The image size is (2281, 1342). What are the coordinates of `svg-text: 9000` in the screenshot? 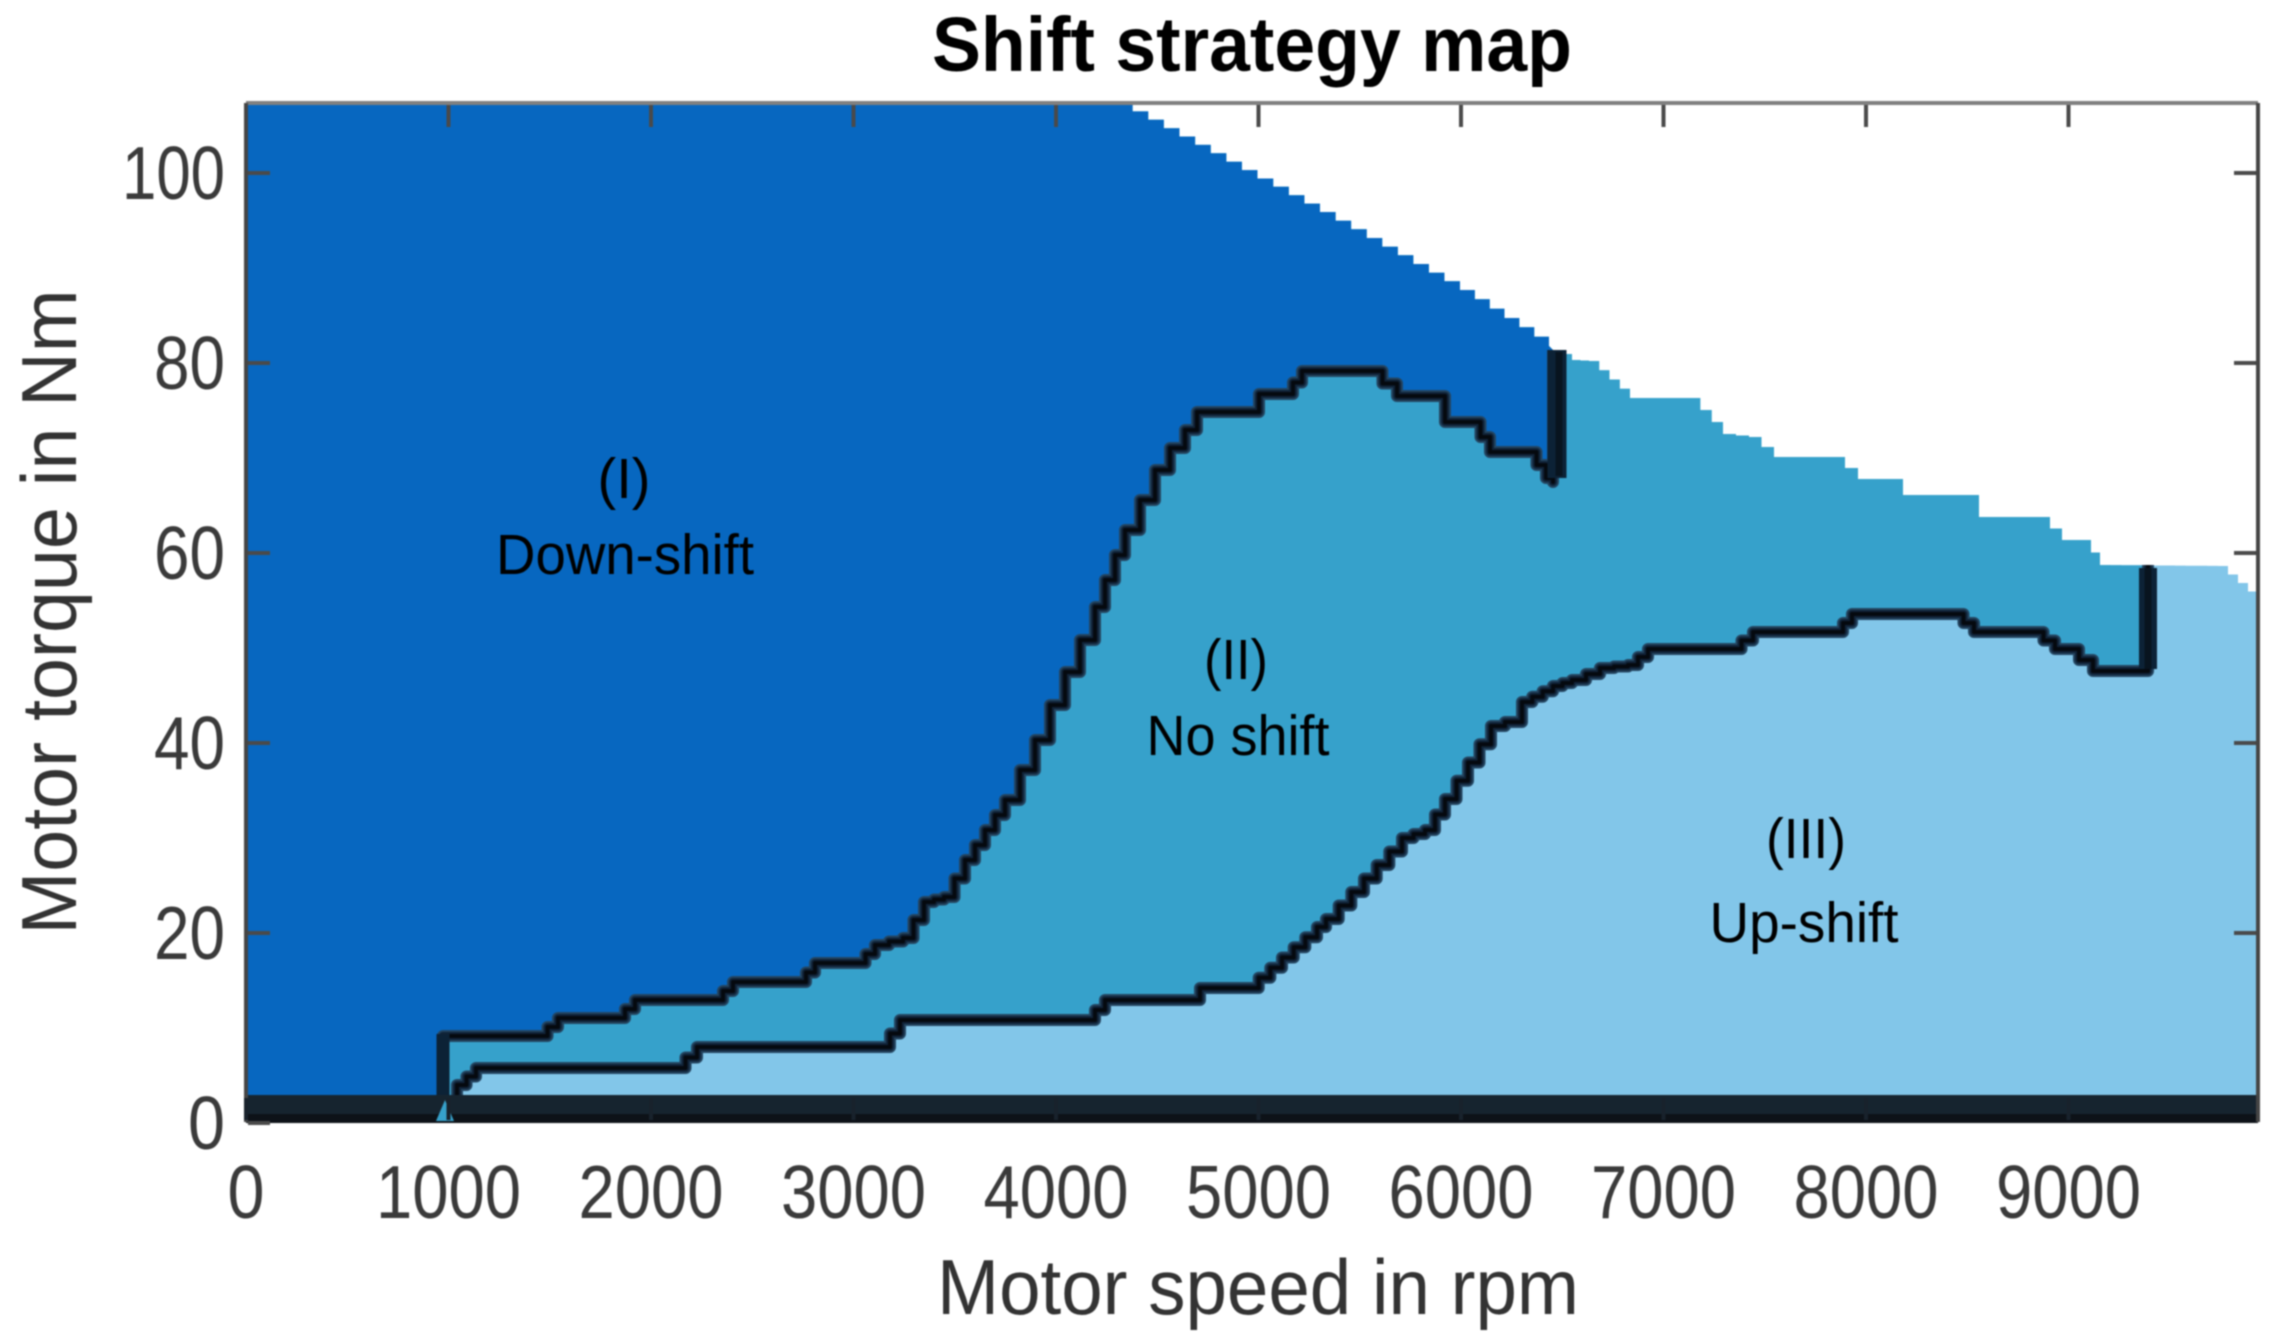 It's located at (2068, 1192).